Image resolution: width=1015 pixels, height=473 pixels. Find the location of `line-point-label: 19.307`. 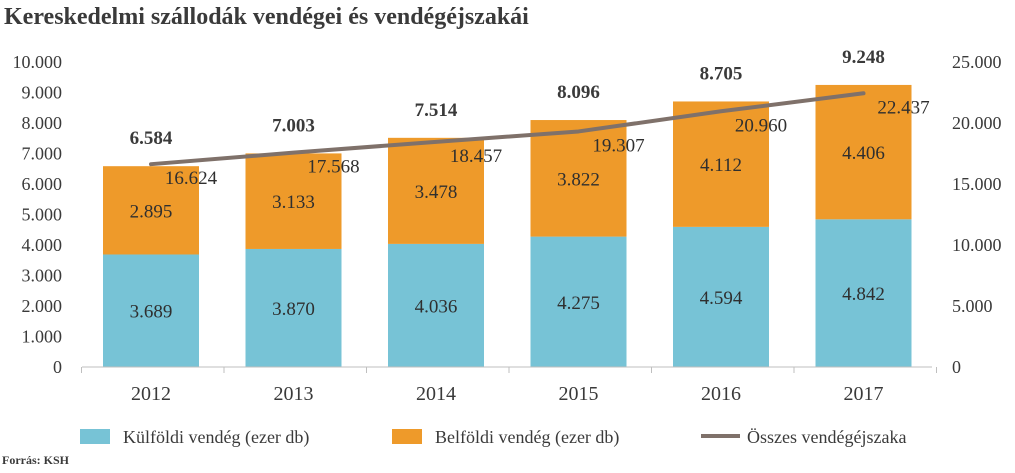

line-point-label: 19.307 is located at coordinates (618, 145).